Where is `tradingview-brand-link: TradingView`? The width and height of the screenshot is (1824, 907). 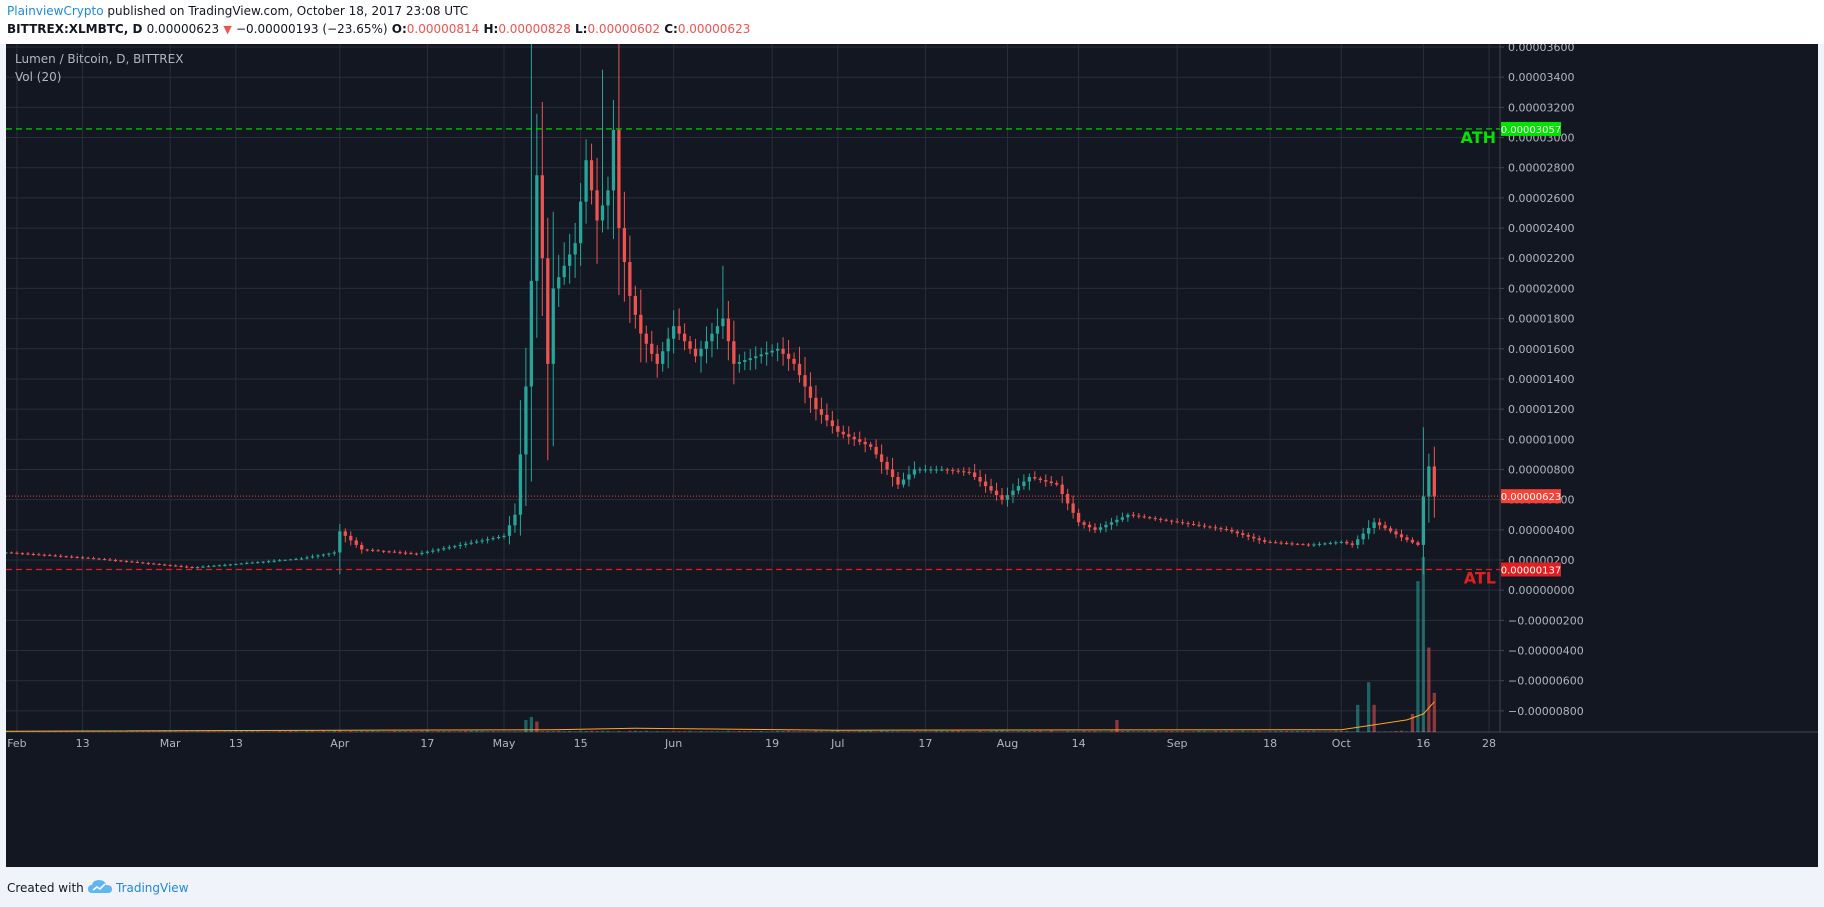
tradingview-brand-link: TradingView is located at coordinates (152, 888).